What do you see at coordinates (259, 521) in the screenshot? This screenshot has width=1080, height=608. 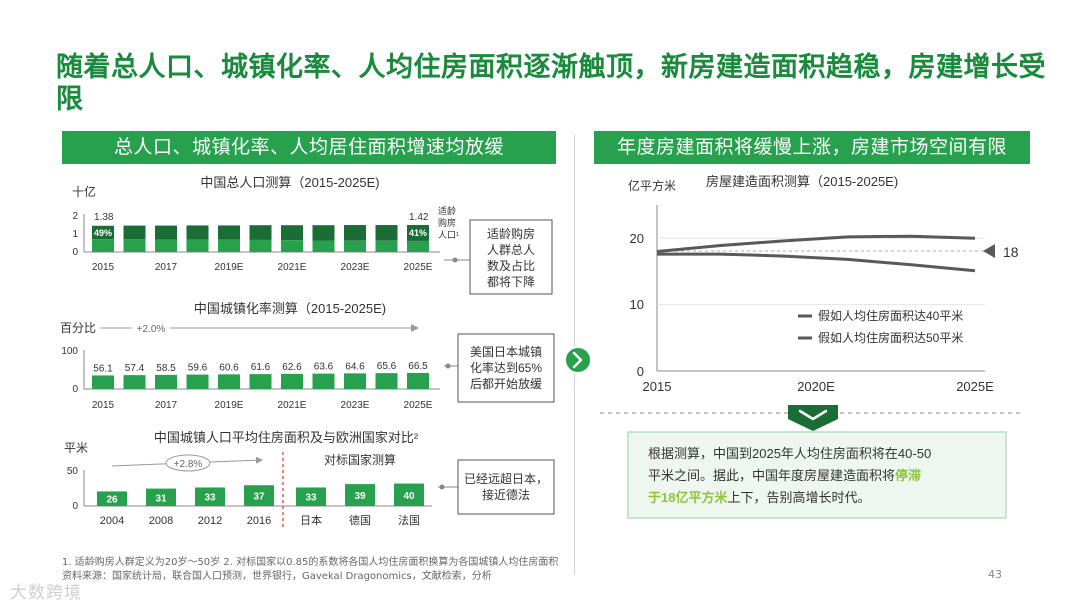 I see `living-area-x-tick: 2016` at bounding box center [259, 521].